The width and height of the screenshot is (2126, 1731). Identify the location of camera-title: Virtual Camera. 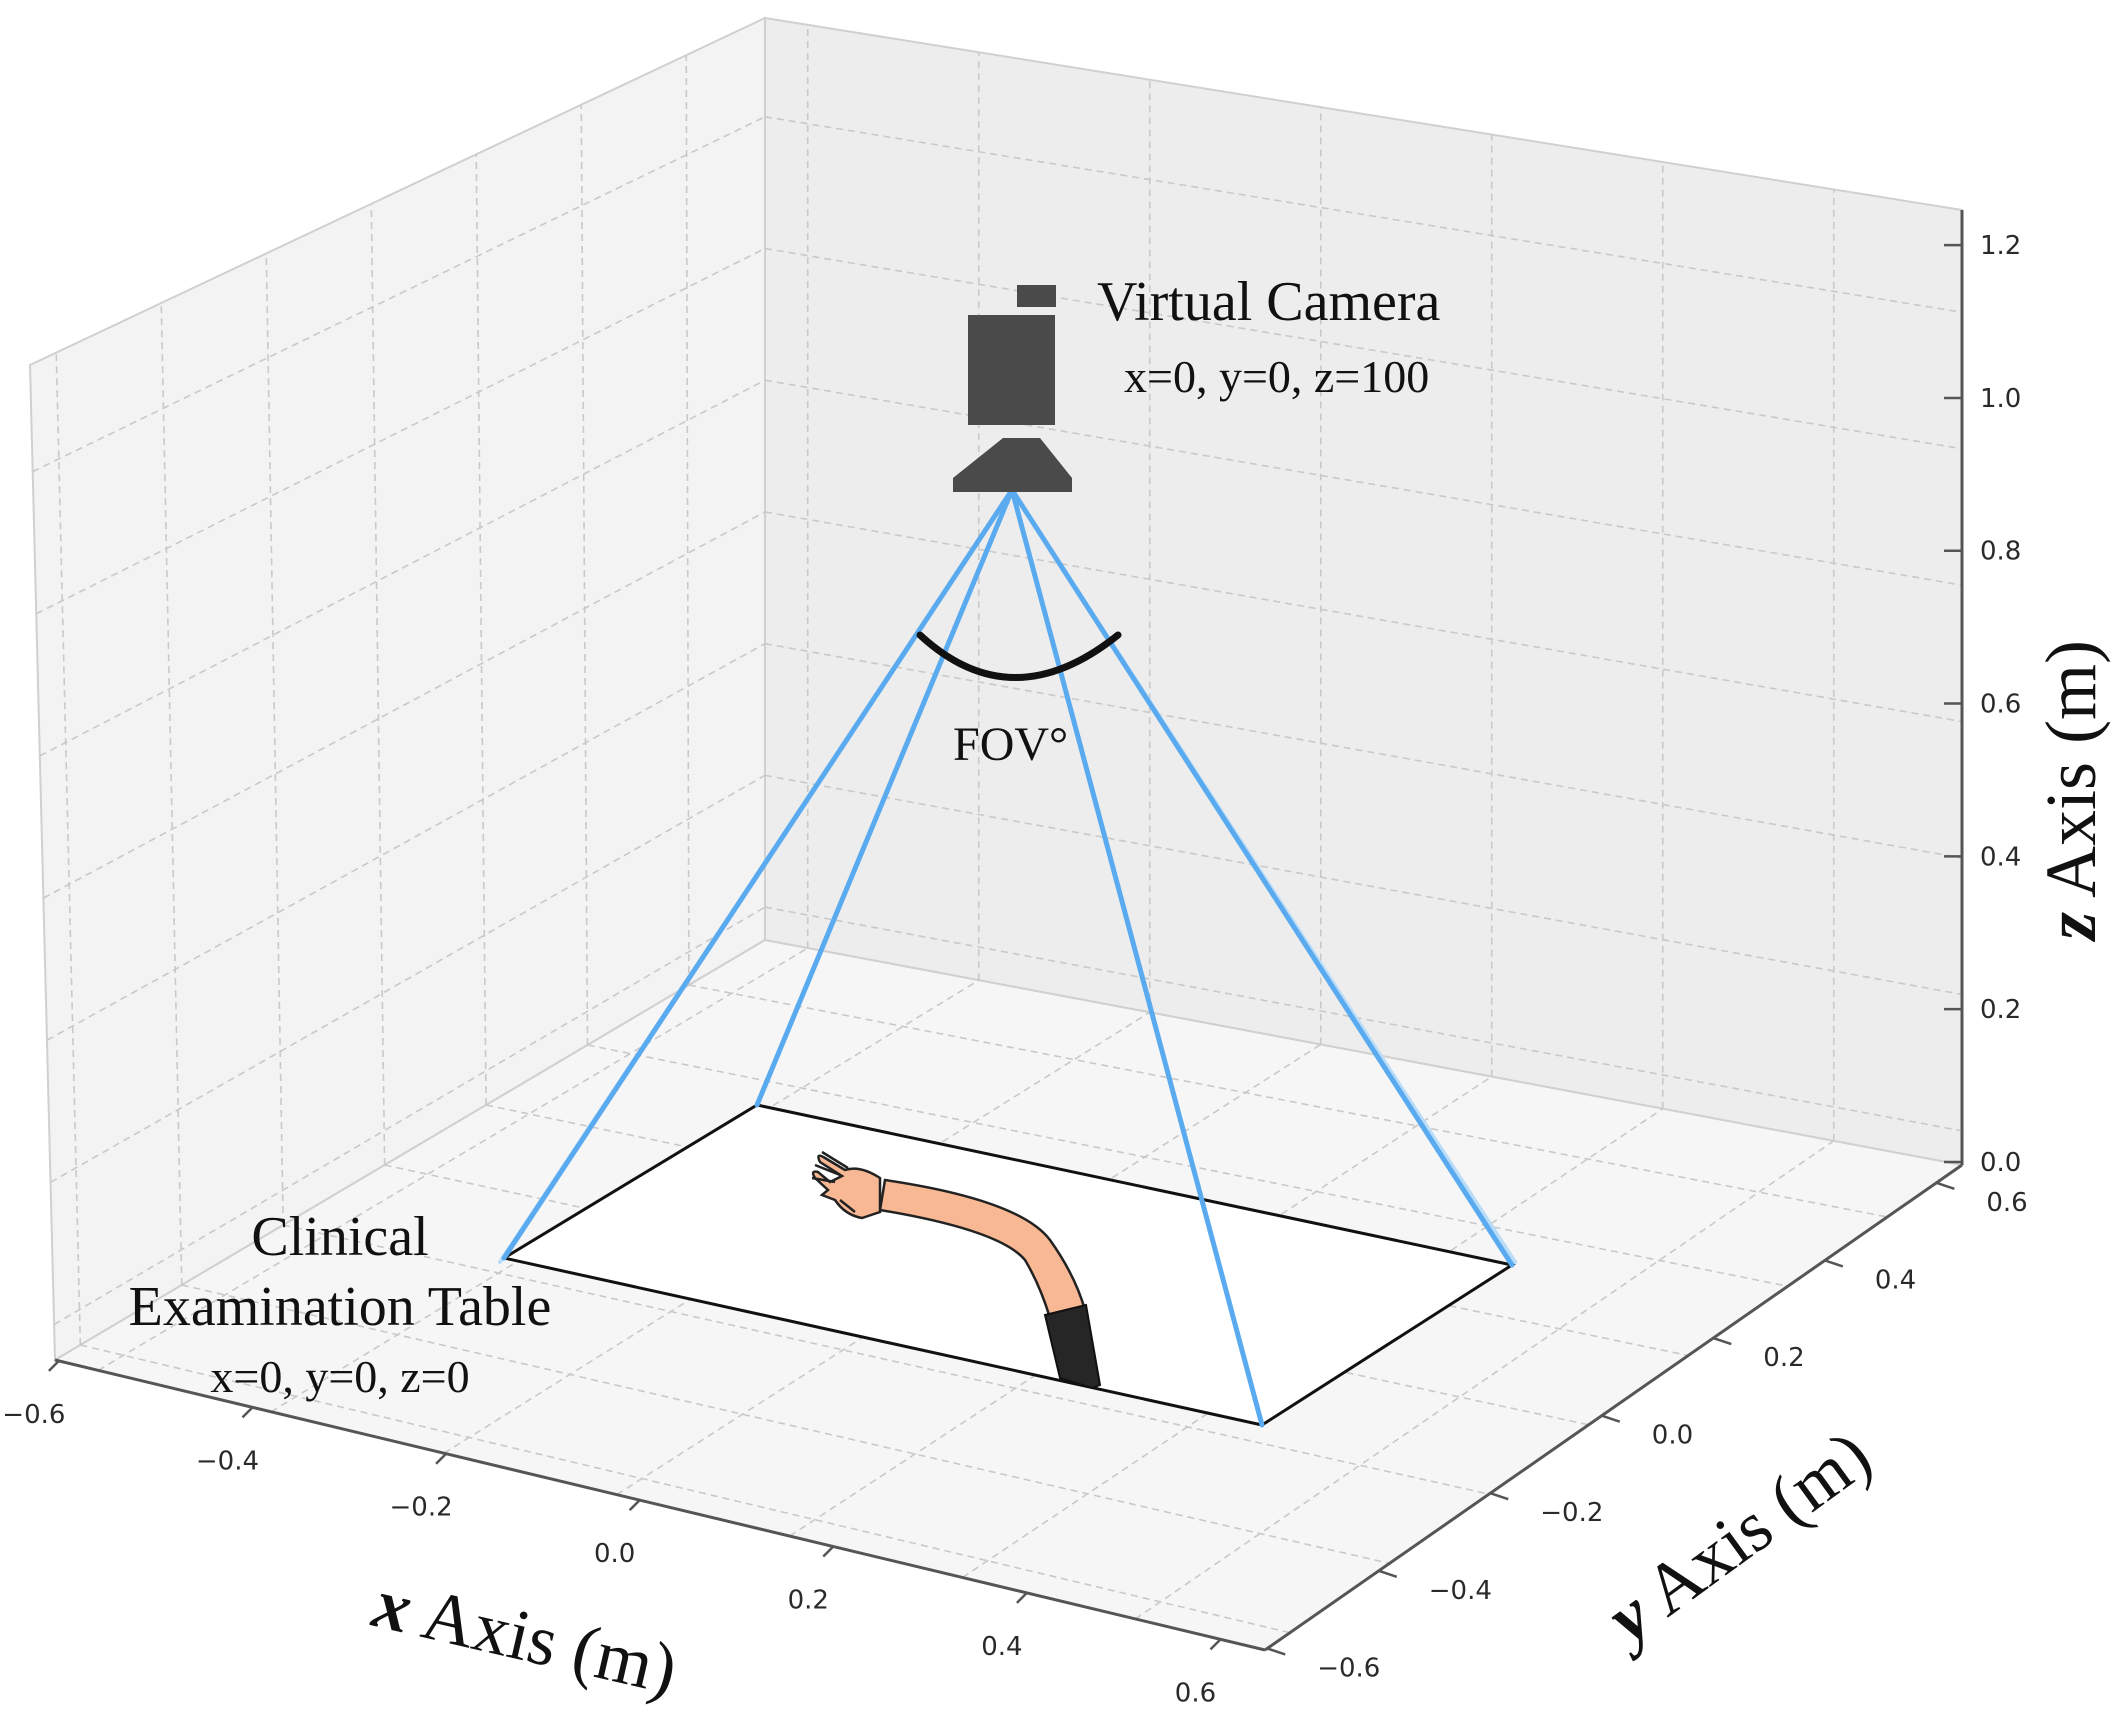
(1269, 302).